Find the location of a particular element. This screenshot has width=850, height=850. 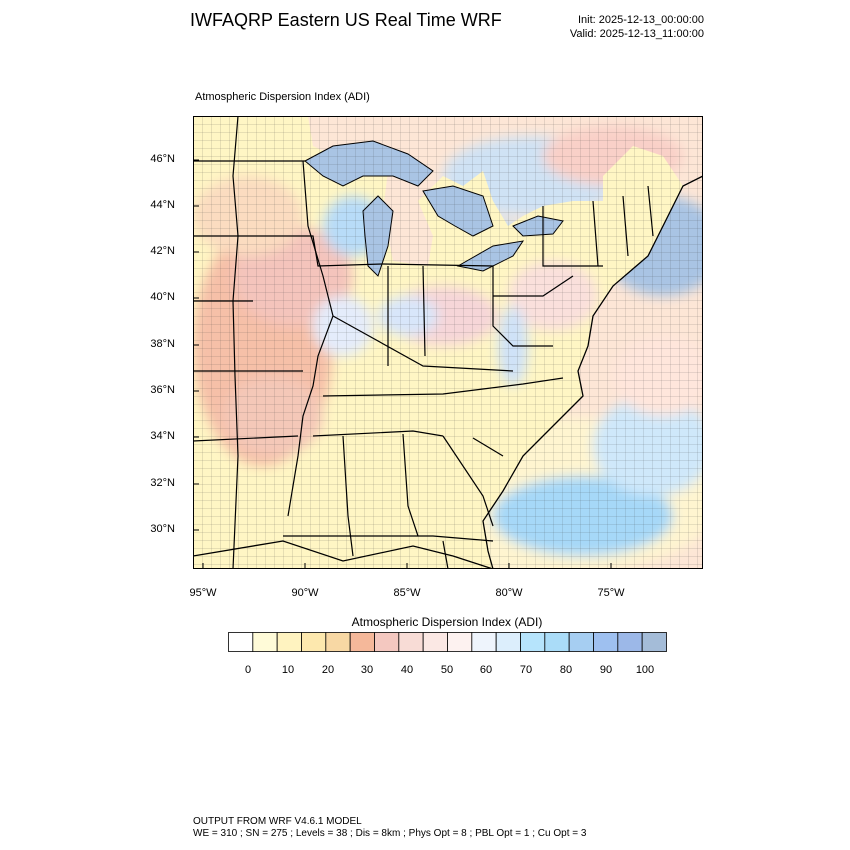

lon-label: 75°W is located at coordinates (611, 593).